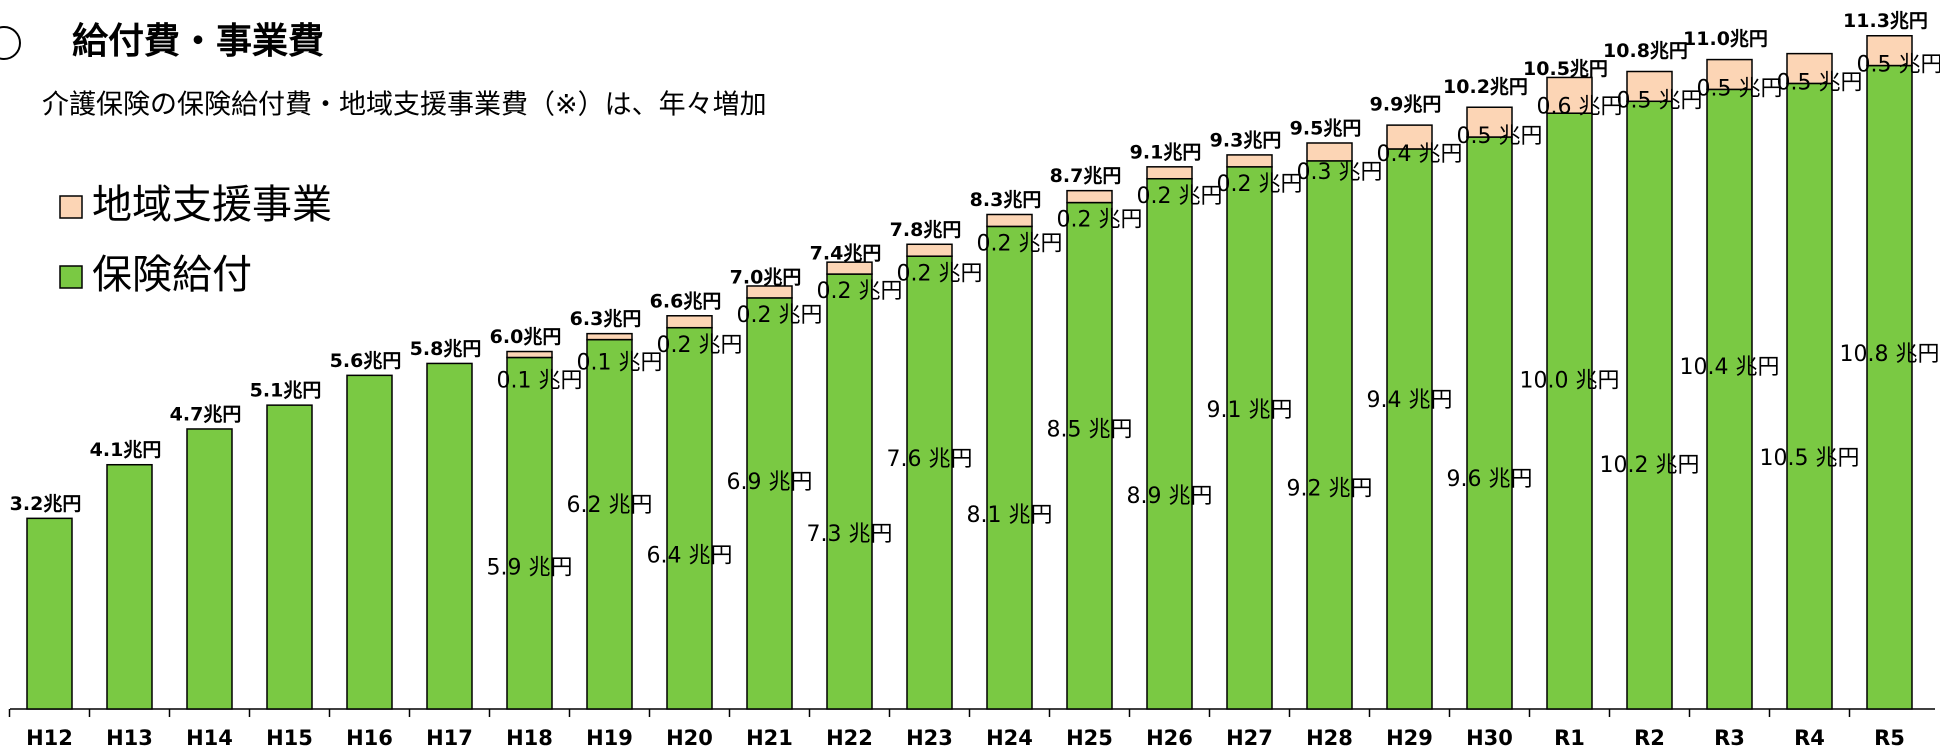 The image size is (1940, 749). What do you see at coordinates (689, 737) in the screenshot?
I see `x-tick-label: H20` at bounding box center [689, 737].